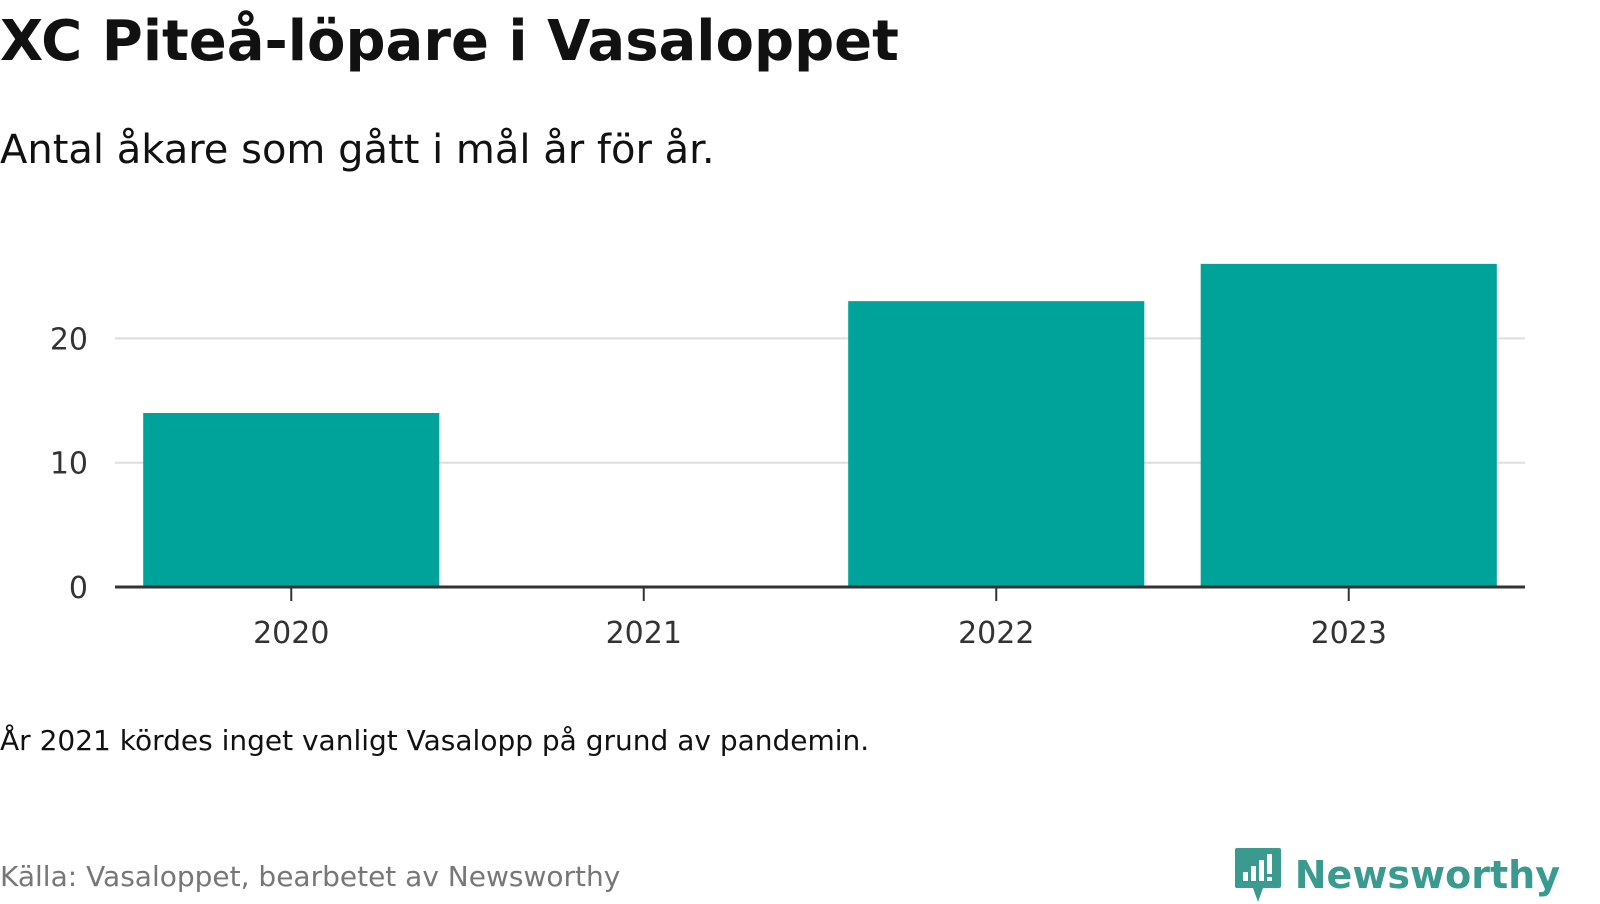  I want to click on newsworthy-logo-icon, so click(1257, 875).